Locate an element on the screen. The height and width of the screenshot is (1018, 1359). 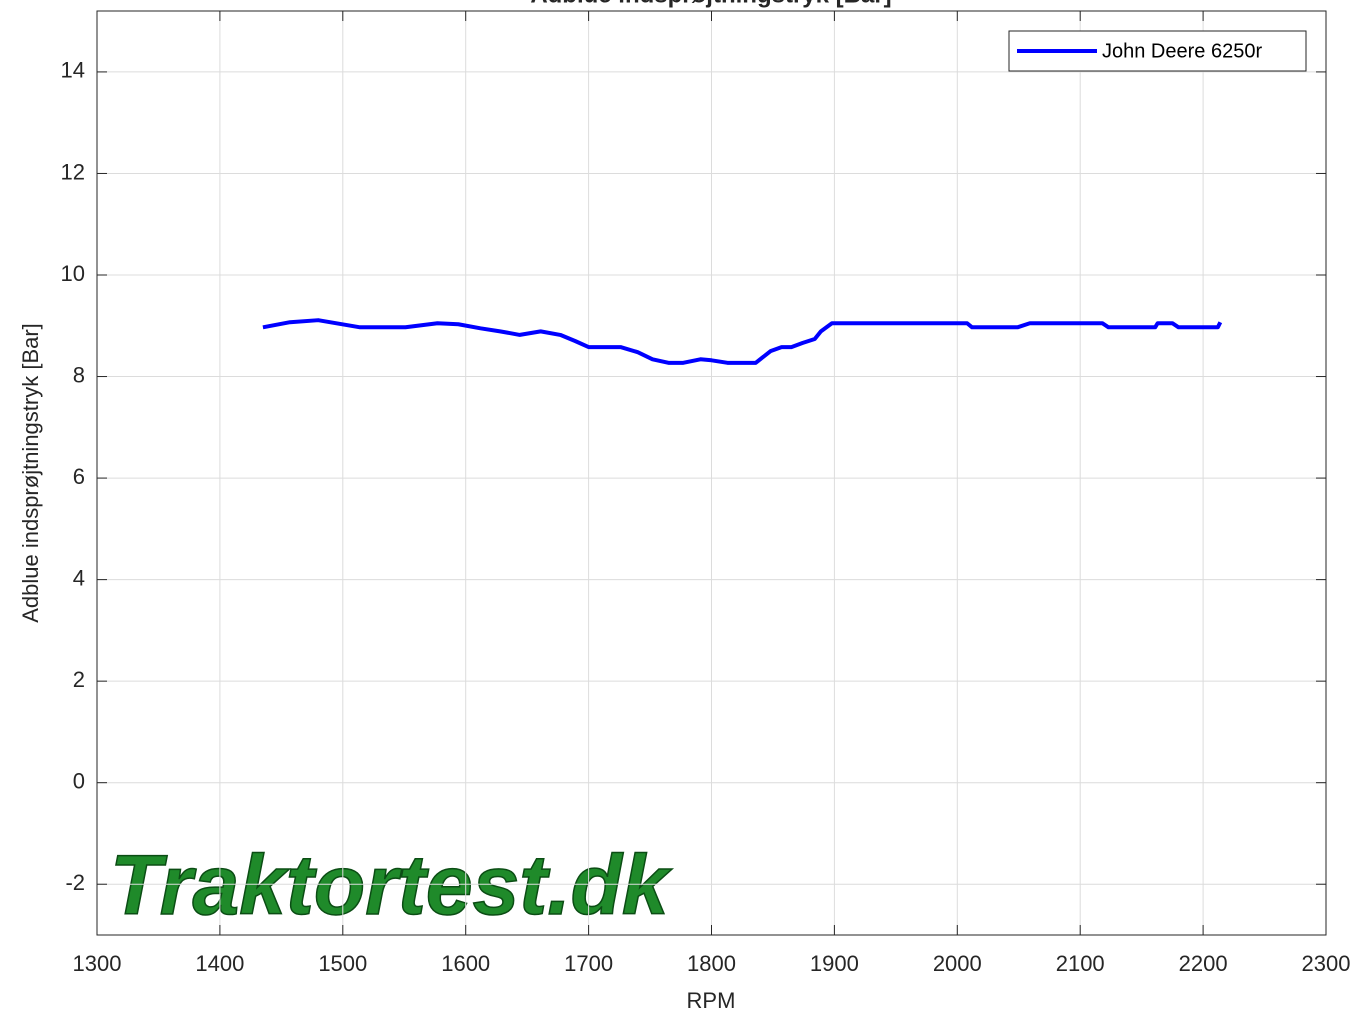
y-tick-label: 4 is located at coordinates (79, 577).